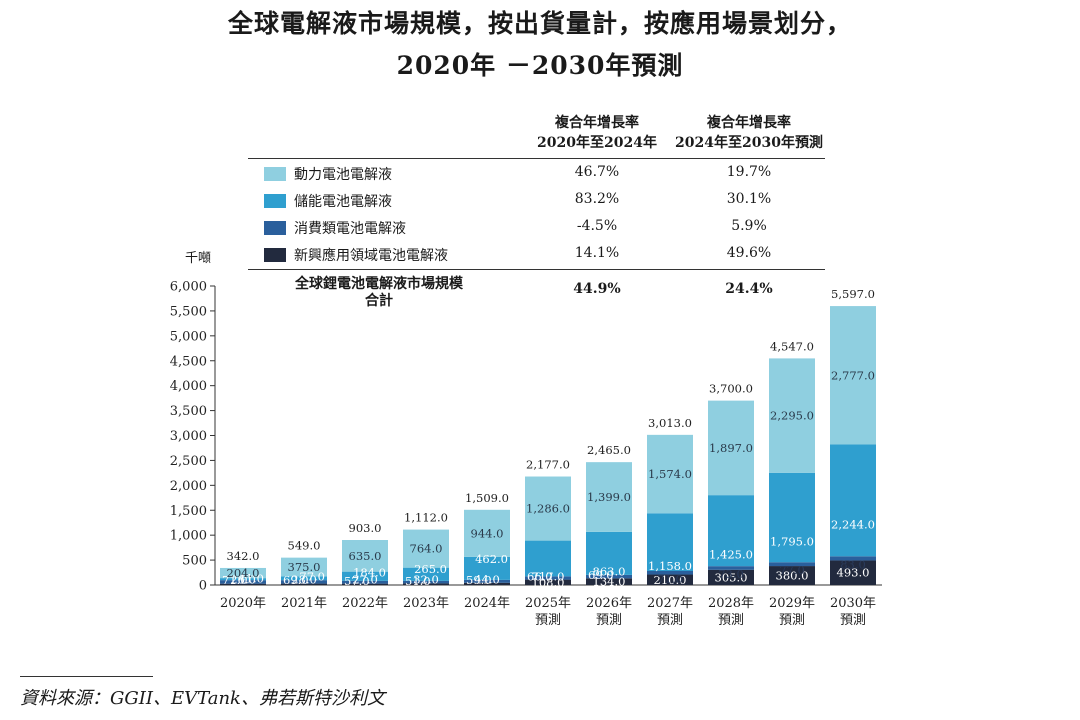  I want to click on segment-value-label: 66.0, so click(540, 576).